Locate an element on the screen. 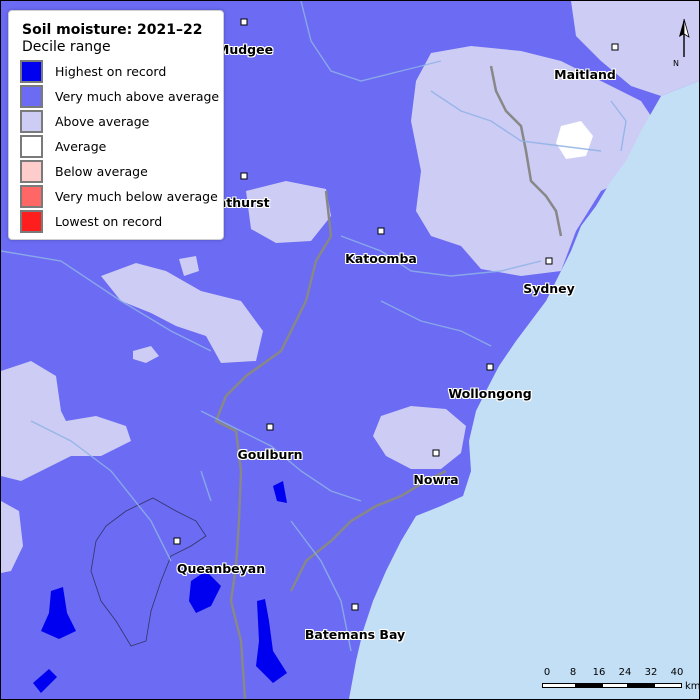  scale-tick: 16 is located at coordinates (599, 672).